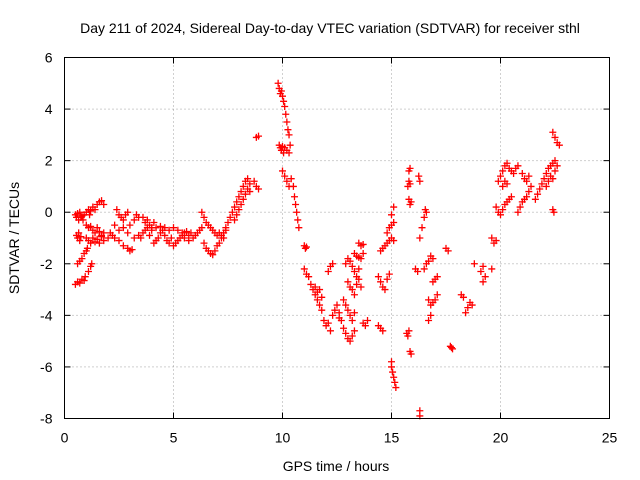  Describe the element at coordinates (14, 238) in the screenshot. I see `y-axis-label: SDTVAR / TECUs` at that location.